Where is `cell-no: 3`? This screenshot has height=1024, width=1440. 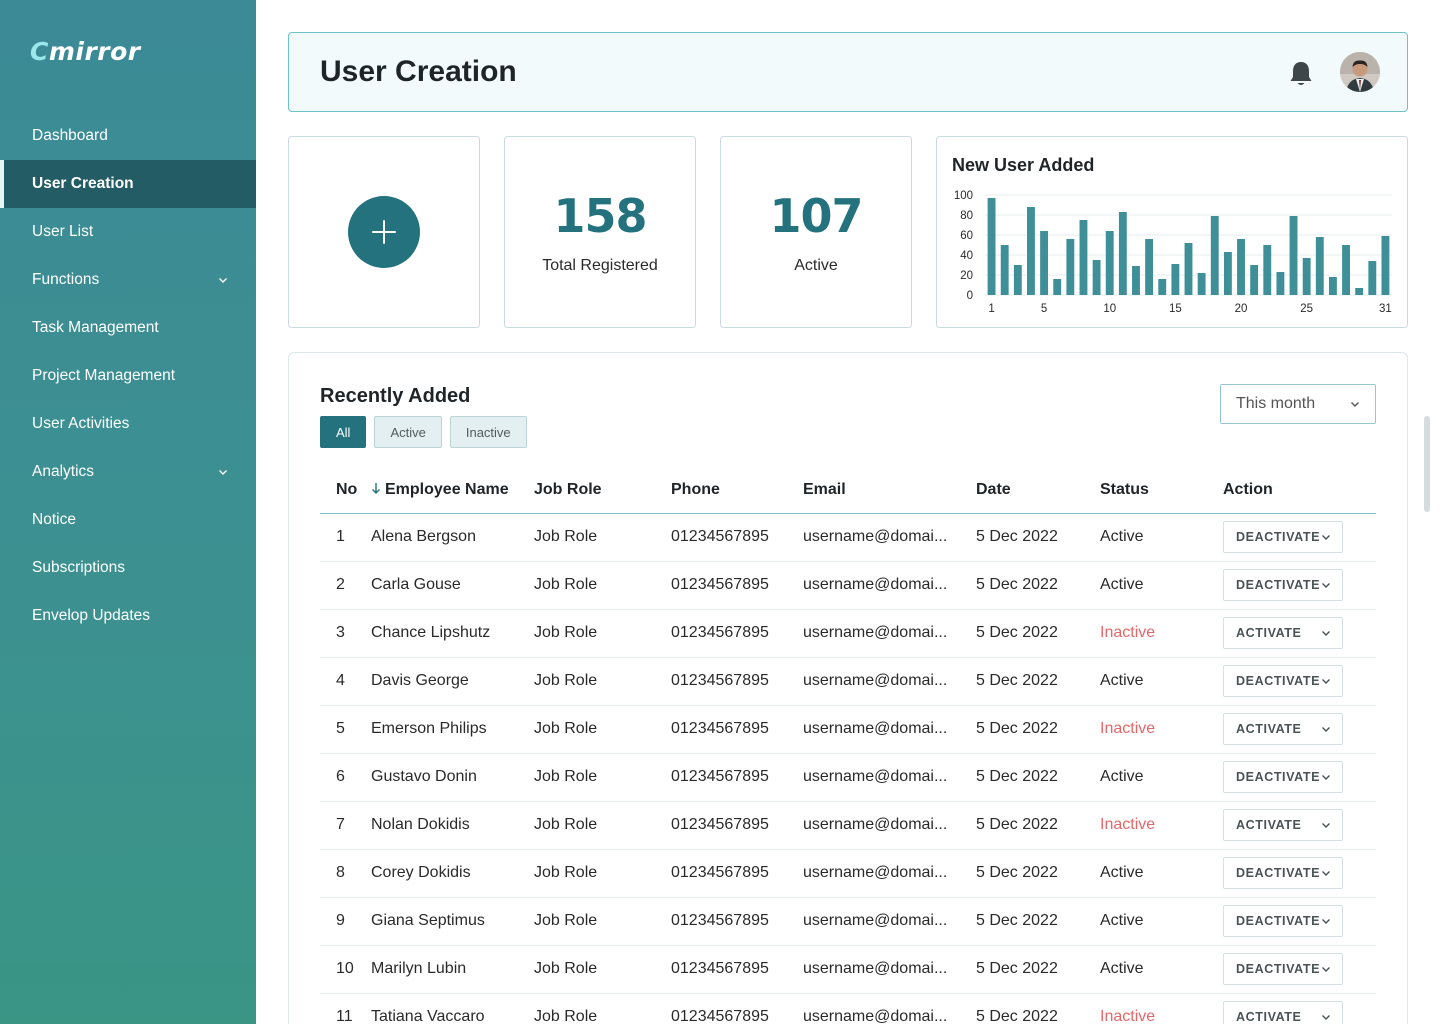 cell-no: 3 is located at coordinates (345, 633).